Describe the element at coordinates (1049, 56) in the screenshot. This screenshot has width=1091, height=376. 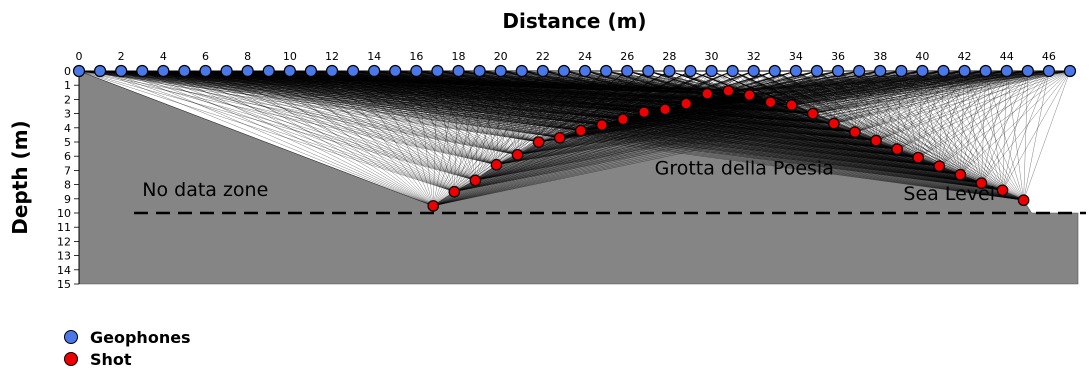
I see `x-tick-label: 46` at that location.